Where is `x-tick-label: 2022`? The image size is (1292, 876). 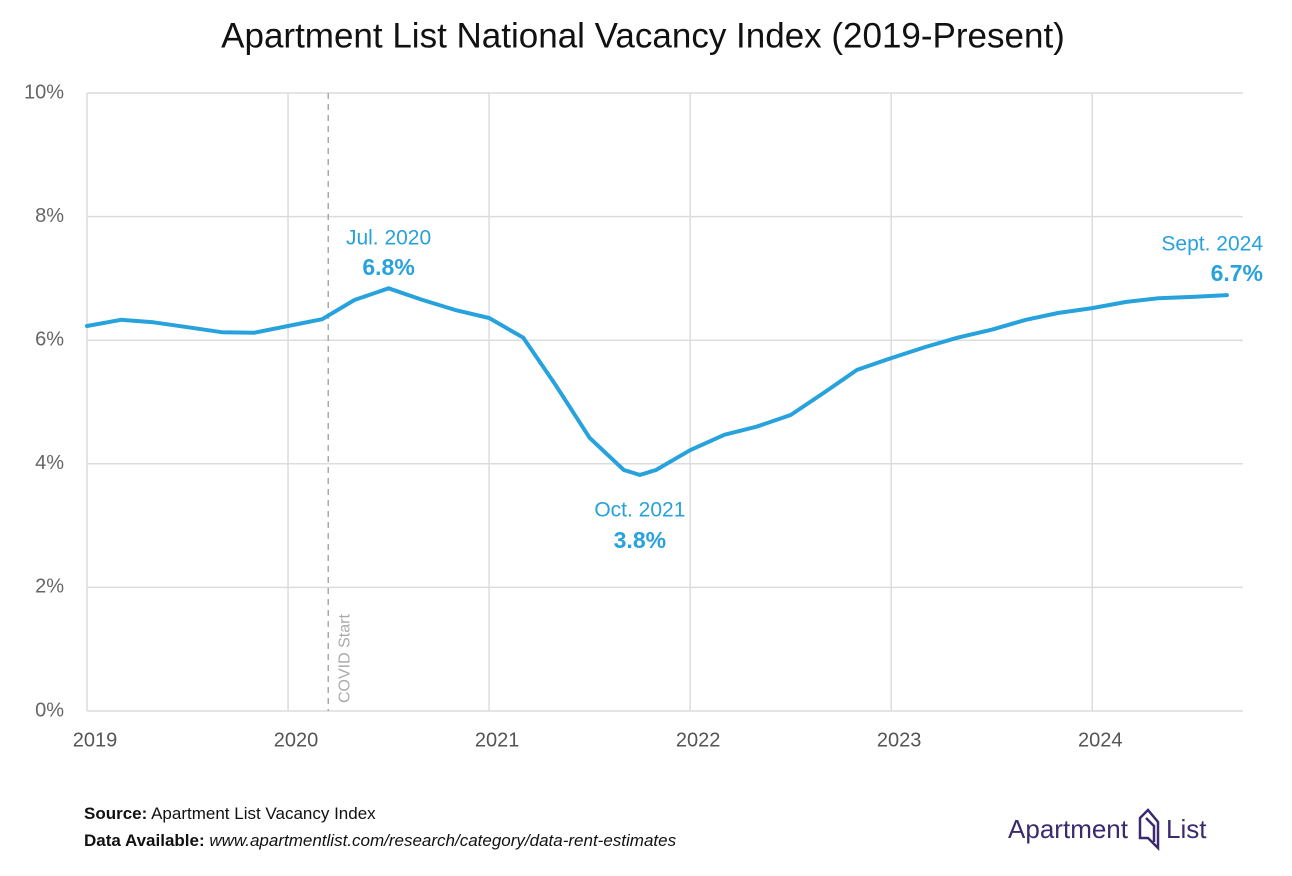 x-tick-label: 2022 is located at coordinates (698, 740).